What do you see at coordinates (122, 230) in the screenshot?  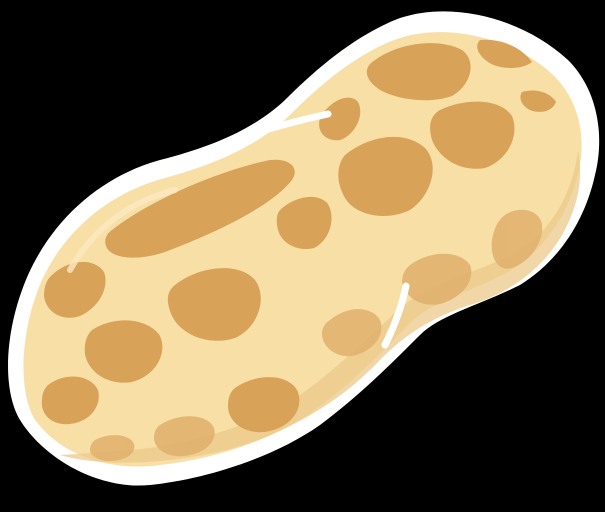 I see `shell-highlight` at bounding box center [122, 230].